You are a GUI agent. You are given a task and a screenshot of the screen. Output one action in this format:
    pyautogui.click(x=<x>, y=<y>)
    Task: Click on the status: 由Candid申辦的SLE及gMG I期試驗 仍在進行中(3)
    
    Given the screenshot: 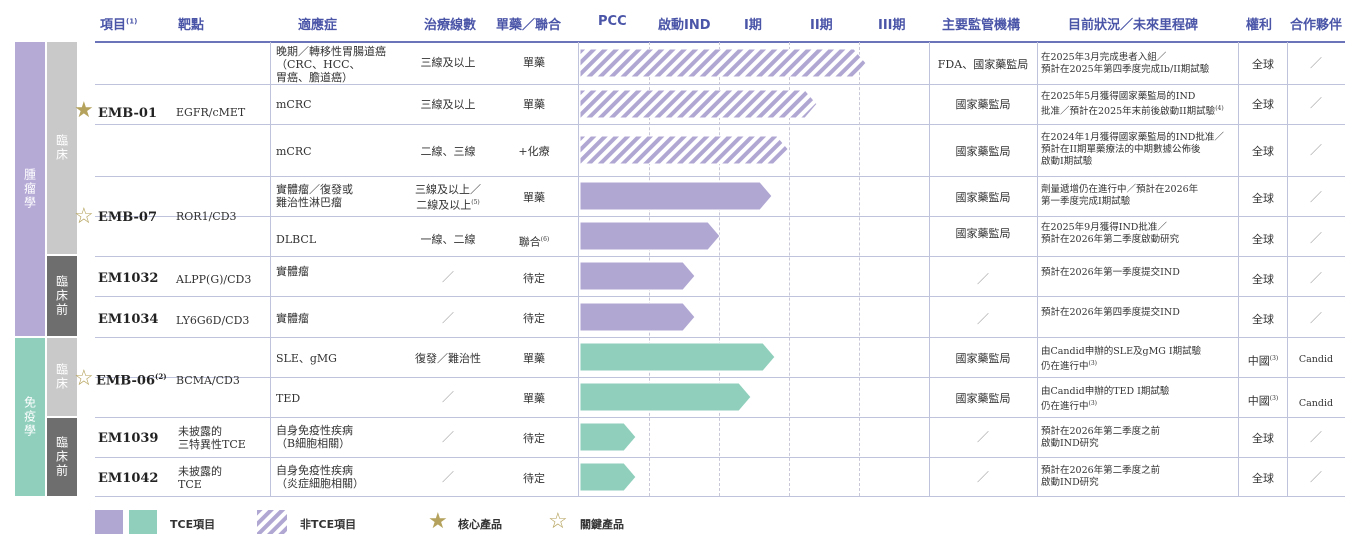 What is the action you would take?
    pyautogui.click(x=1121, y=359)
    